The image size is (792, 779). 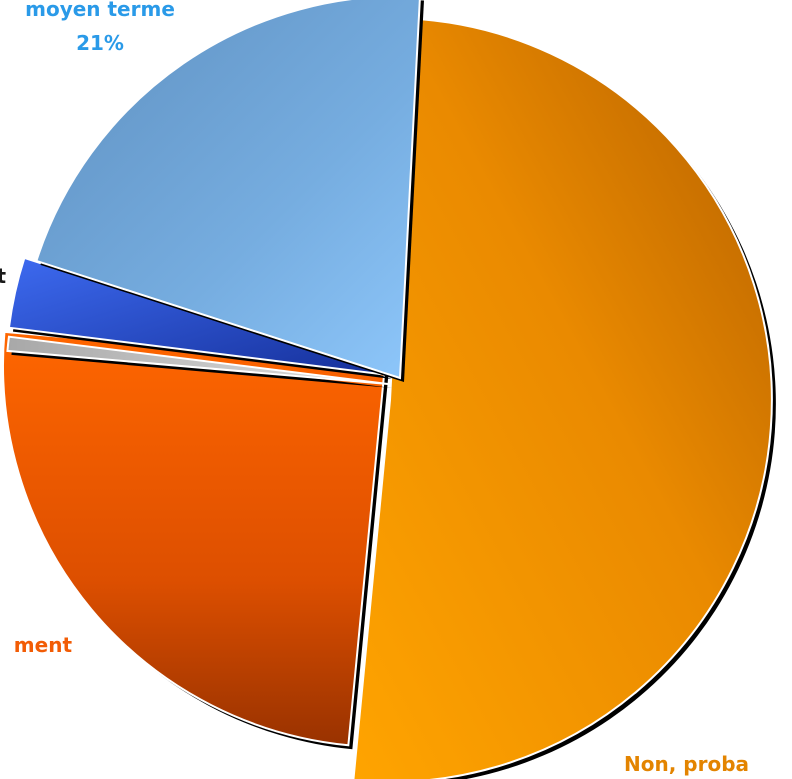 I want to click on slice-percent-label: 21%, so click(x=100, y=43).